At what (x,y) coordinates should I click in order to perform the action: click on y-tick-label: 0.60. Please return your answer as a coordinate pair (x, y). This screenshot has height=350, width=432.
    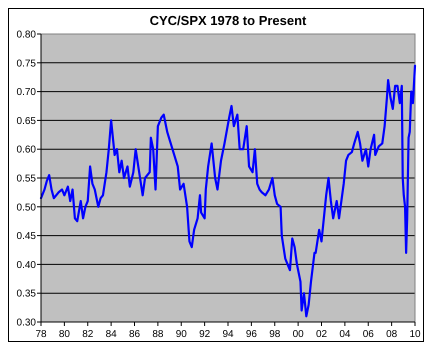
    Looking at the image, I should click on (26, 150).